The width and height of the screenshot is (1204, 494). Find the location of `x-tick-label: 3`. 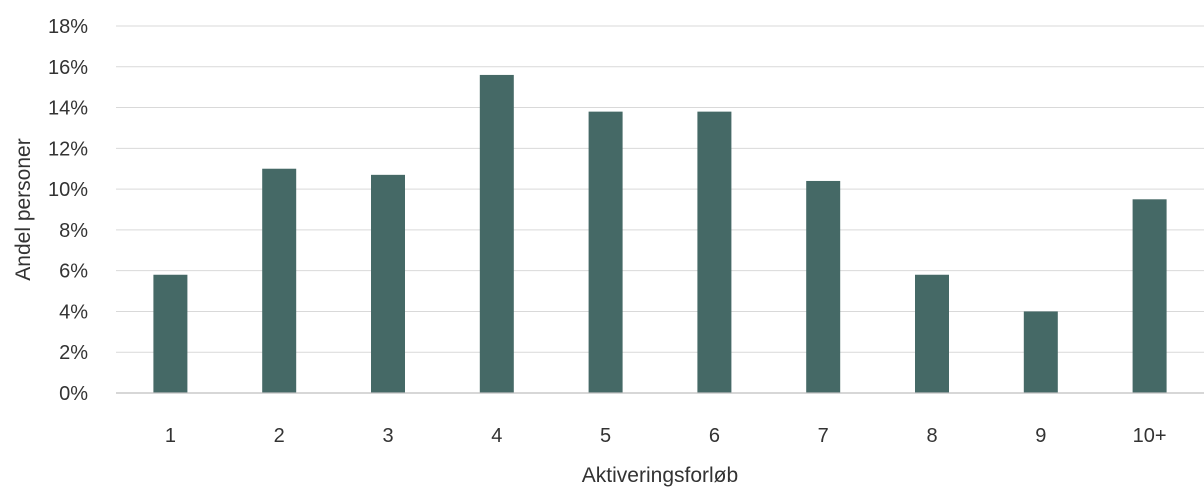

x-tick-label: 3 is located at coordinates (387, 436).